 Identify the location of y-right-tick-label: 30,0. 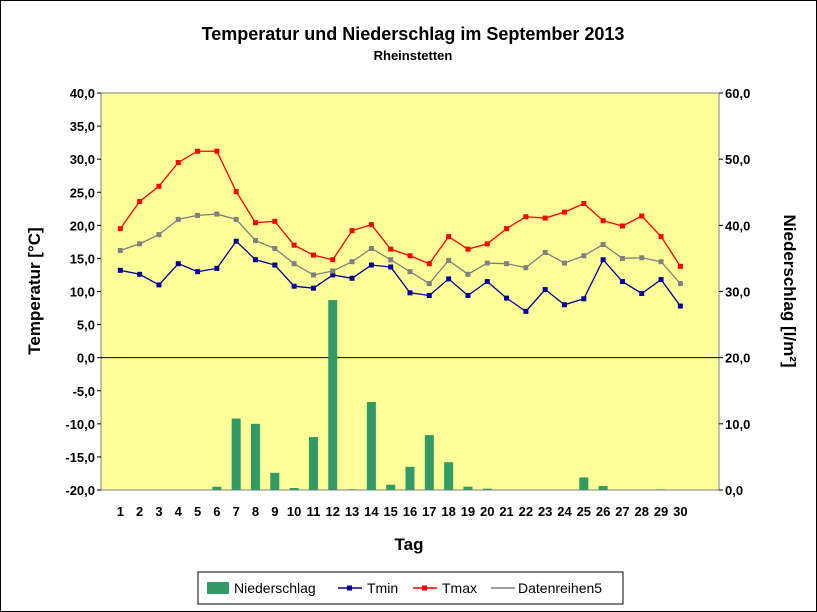
(737, 292).